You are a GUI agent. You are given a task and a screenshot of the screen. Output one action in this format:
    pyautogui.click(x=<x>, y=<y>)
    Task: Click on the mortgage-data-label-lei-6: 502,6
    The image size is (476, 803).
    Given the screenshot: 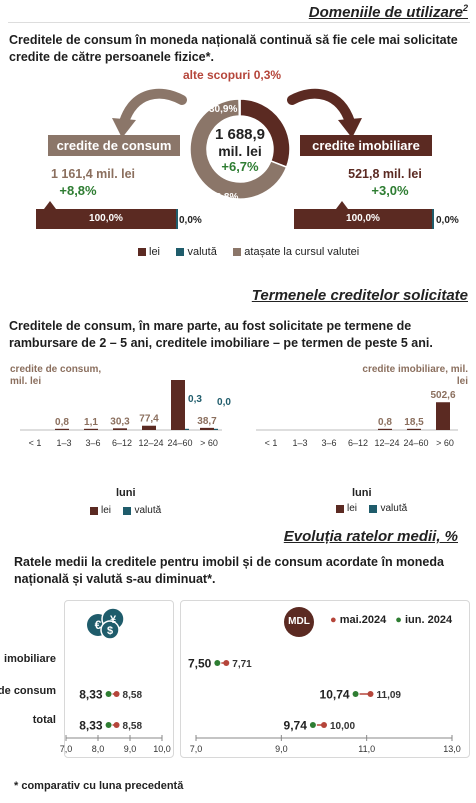 What is the action you would take?
    pyautogui.click(x=442, y=395)
    